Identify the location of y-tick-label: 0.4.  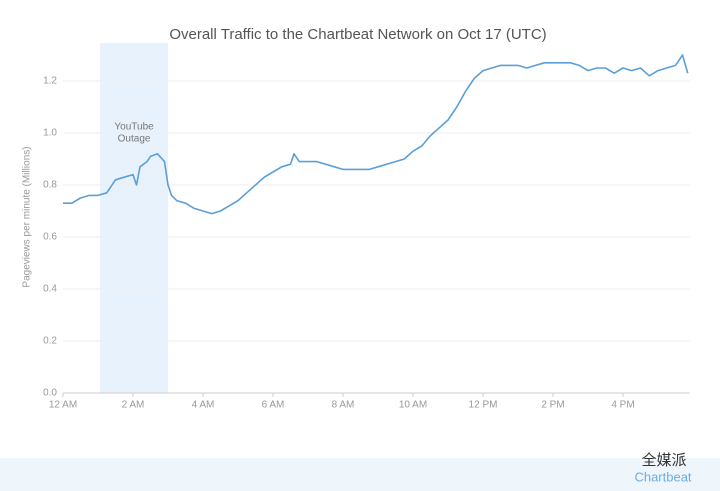
(50, 289).